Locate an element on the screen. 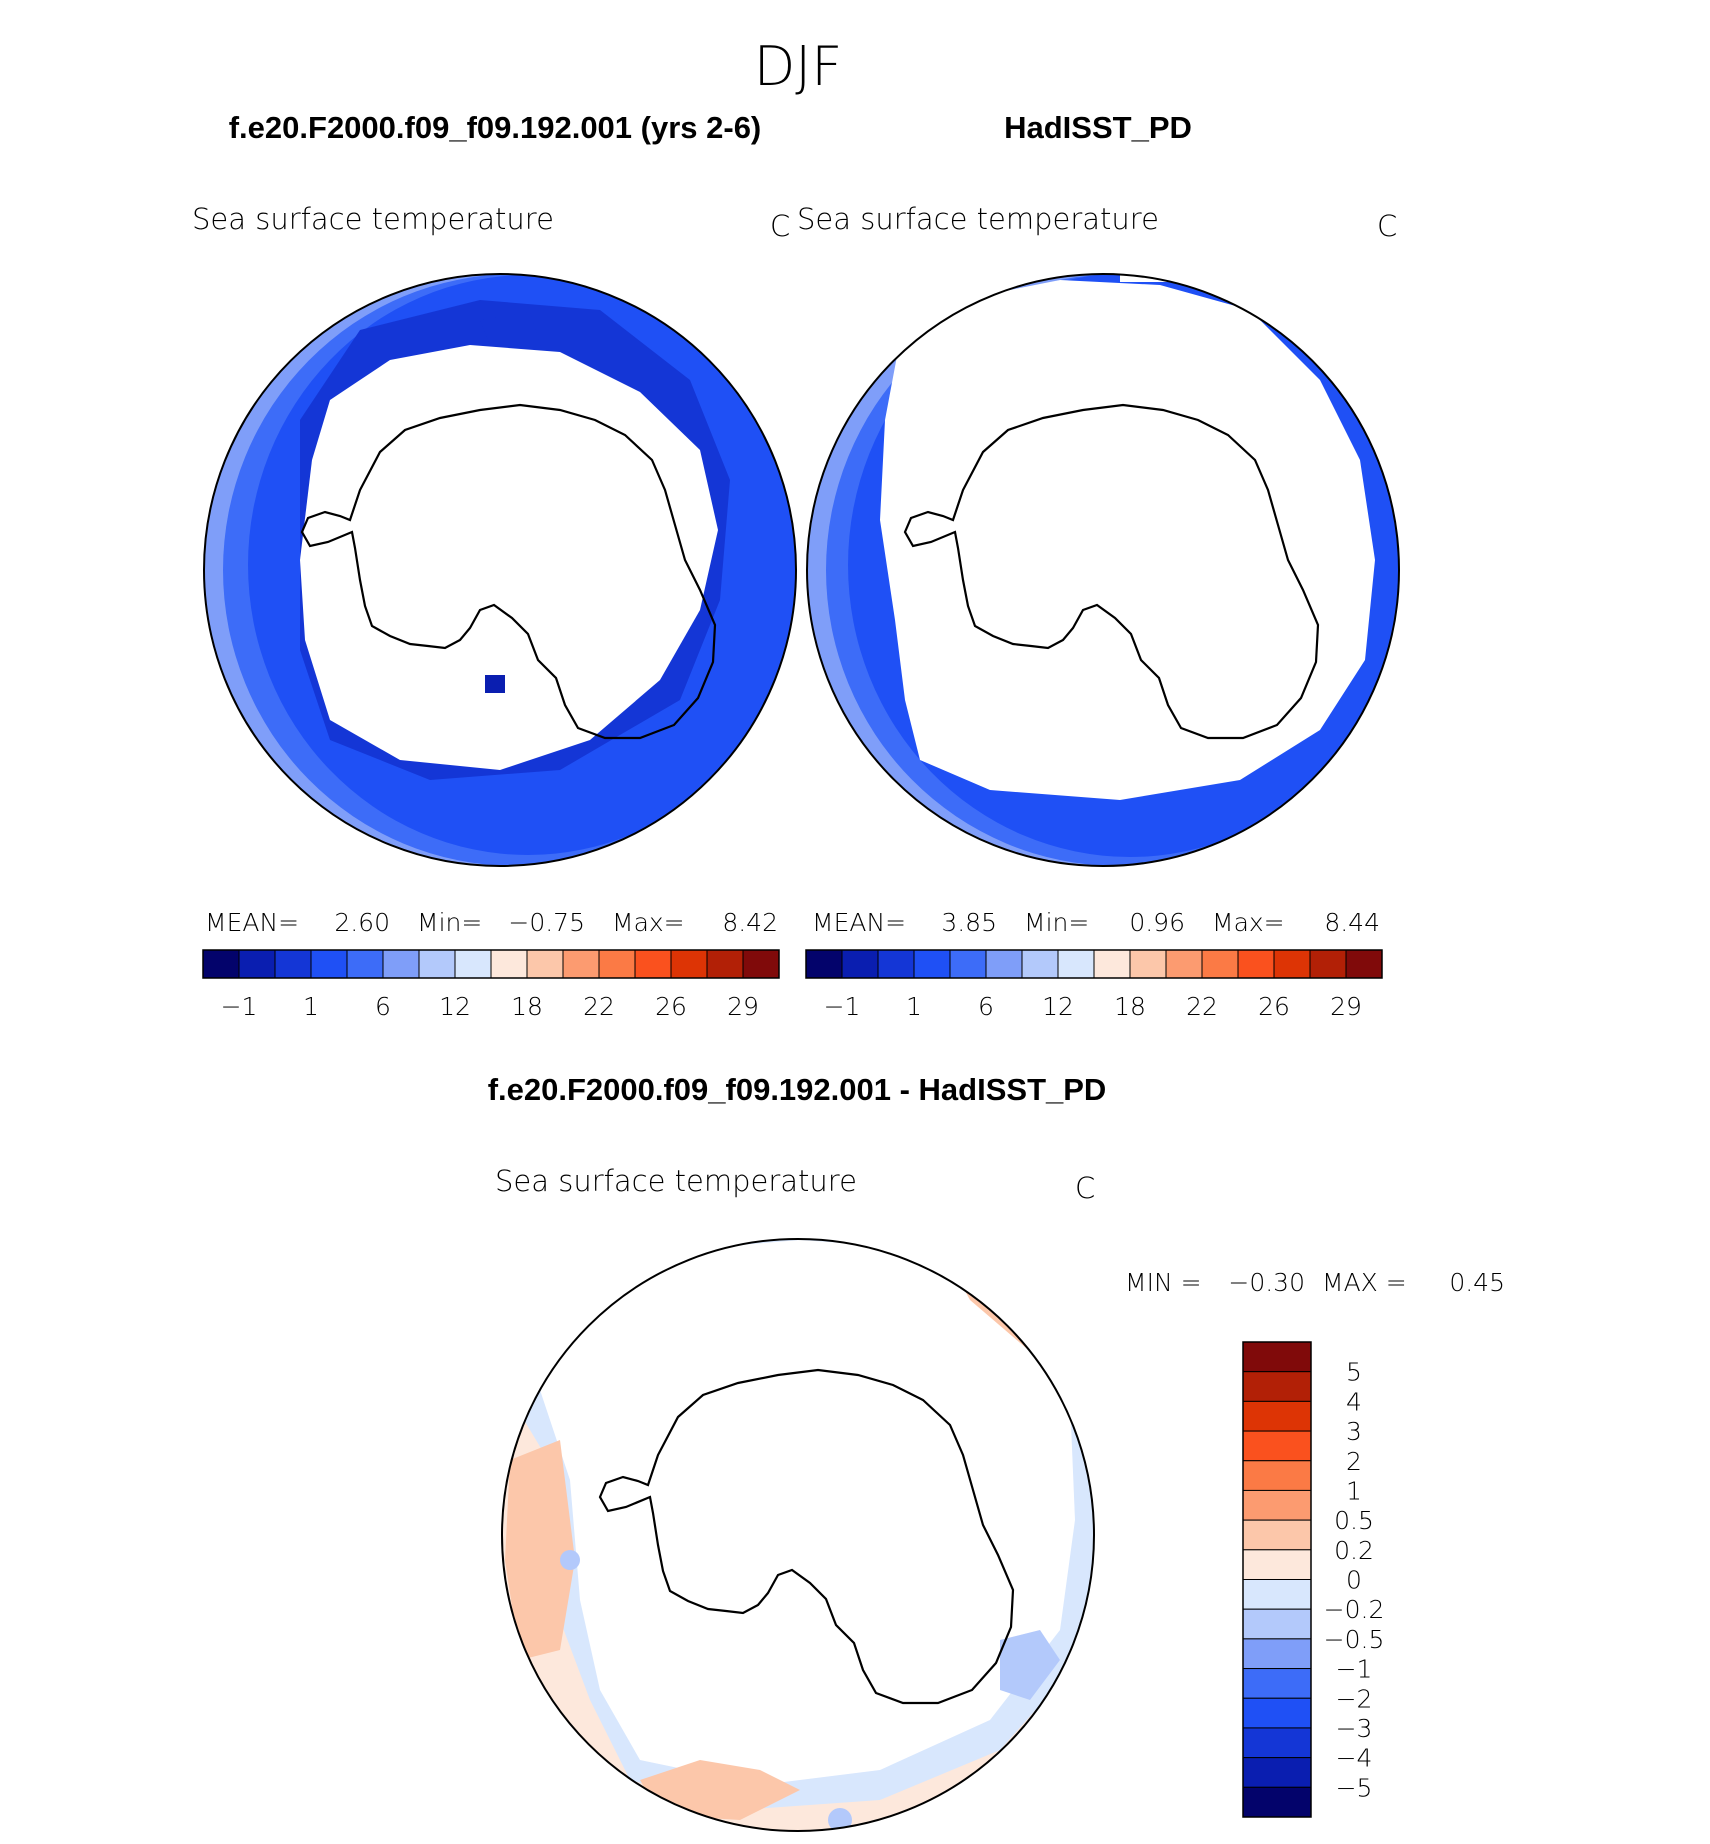  panel-obs-colorbar-tick-label: −1 is located at coordinates (842, 1006).